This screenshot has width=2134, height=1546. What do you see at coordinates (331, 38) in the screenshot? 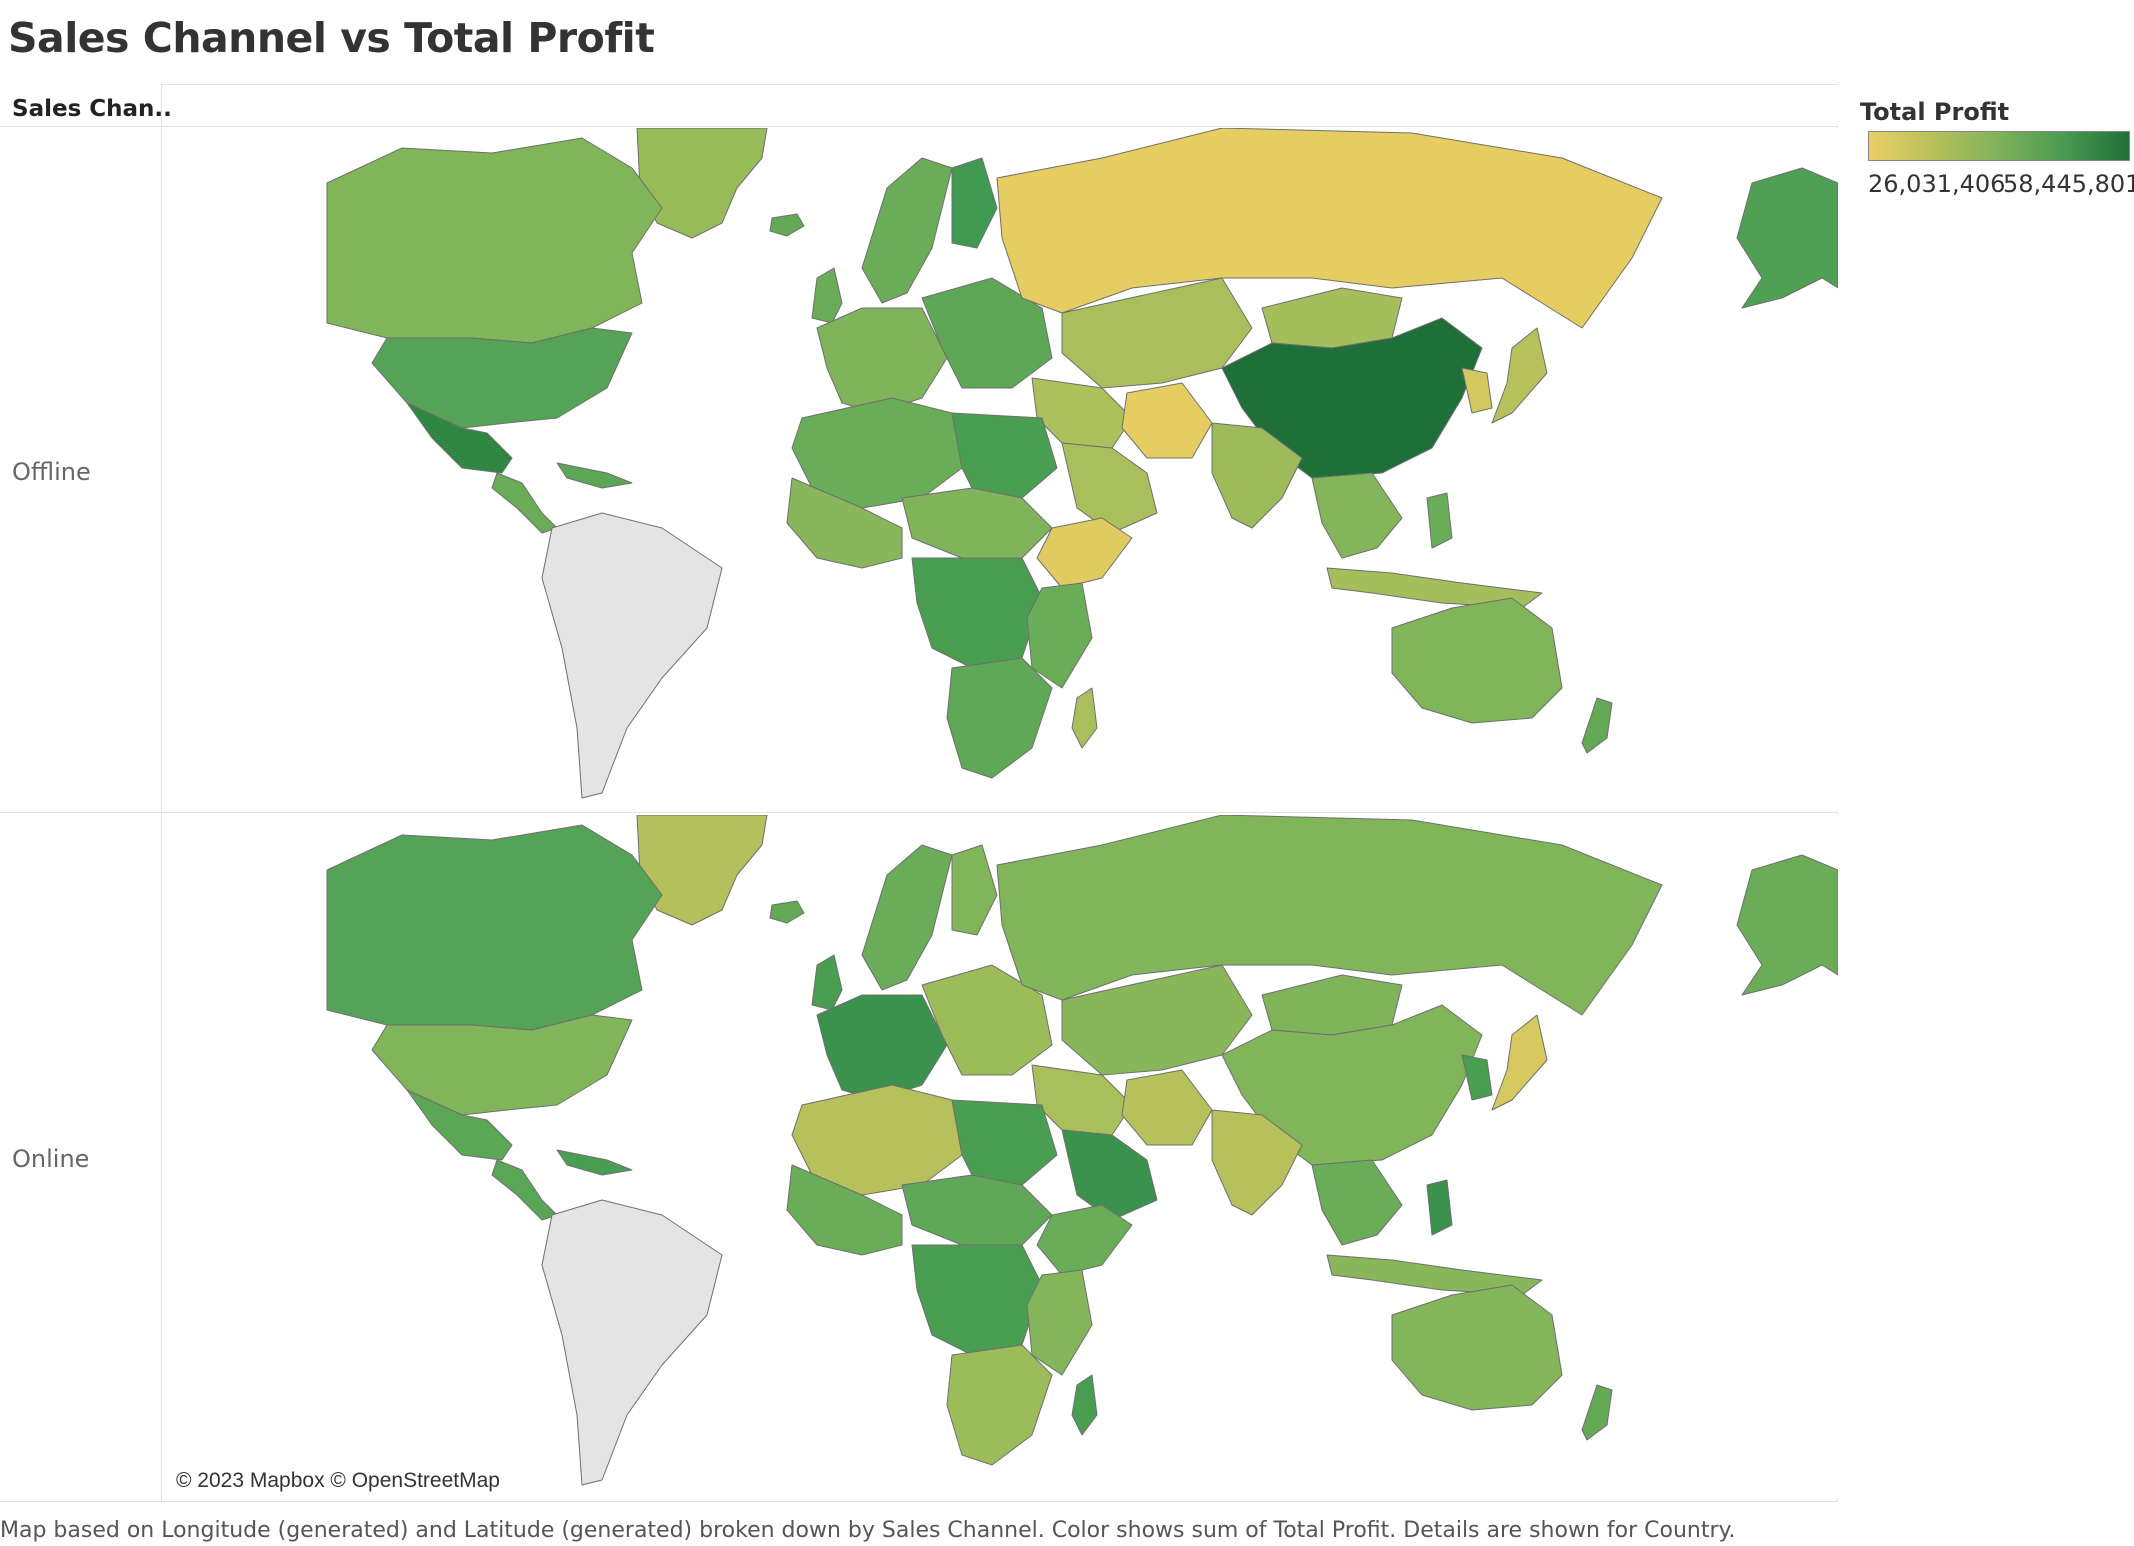
I see `page-title: Sales Channel vs Total Profit` at bounding box center [331, 38].